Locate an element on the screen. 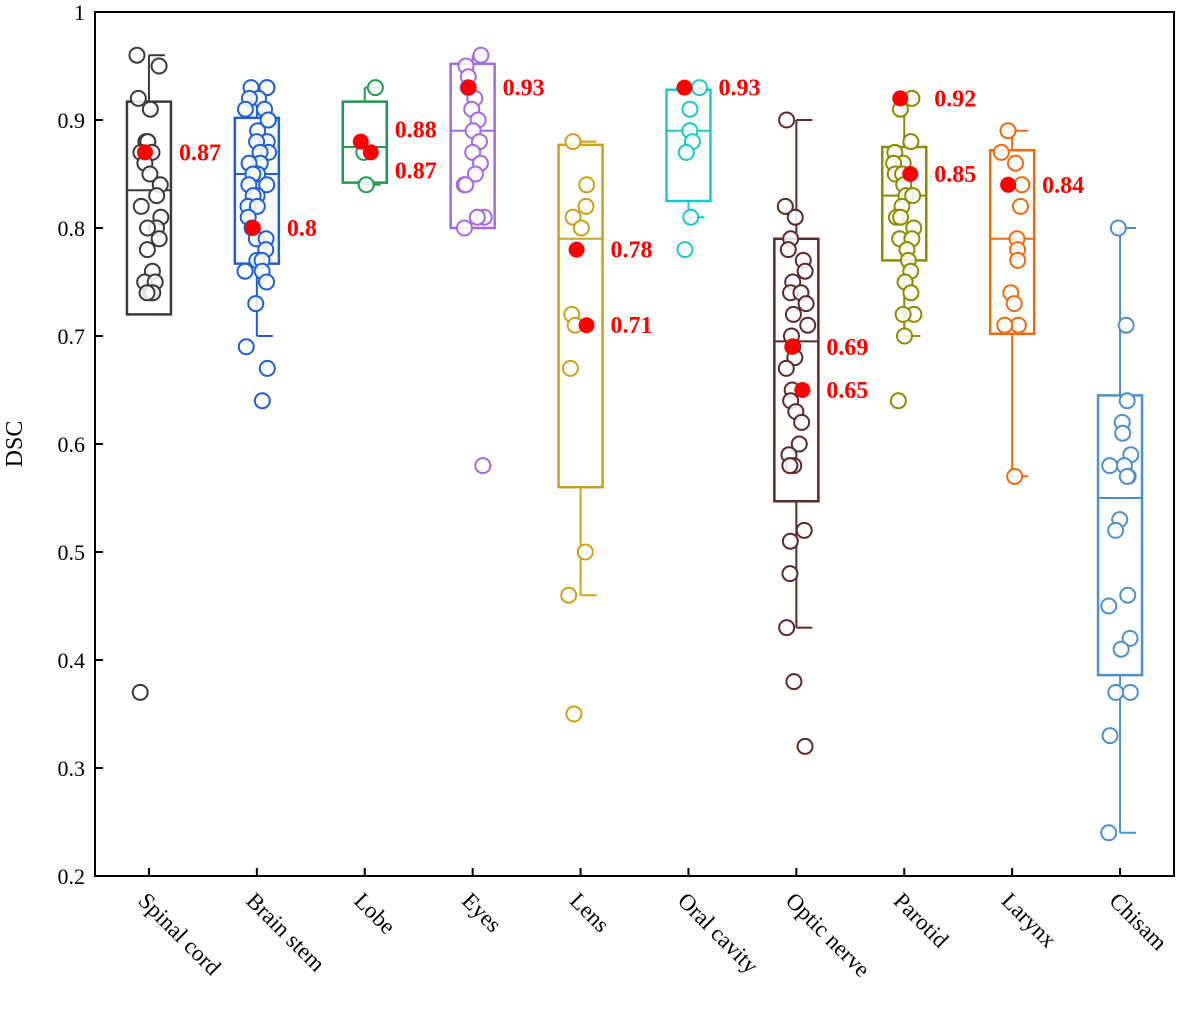  y-tick-label: 0.3 is located at coordinates (72, 768).